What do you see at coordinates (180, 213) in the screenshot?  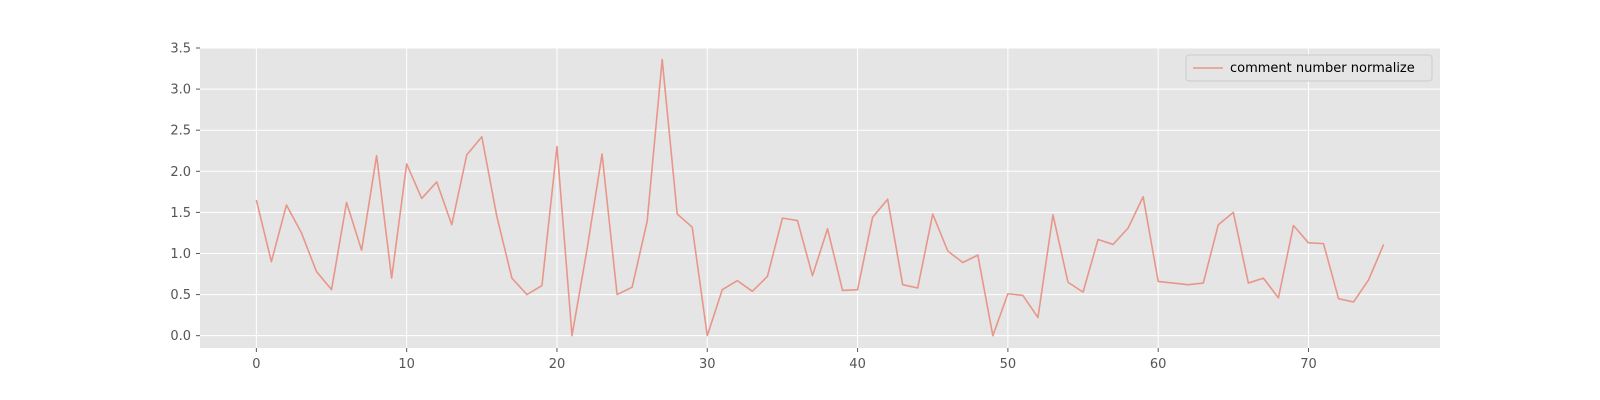 I see `y-tick-label: 1.5` at bounding box center [180, 213].